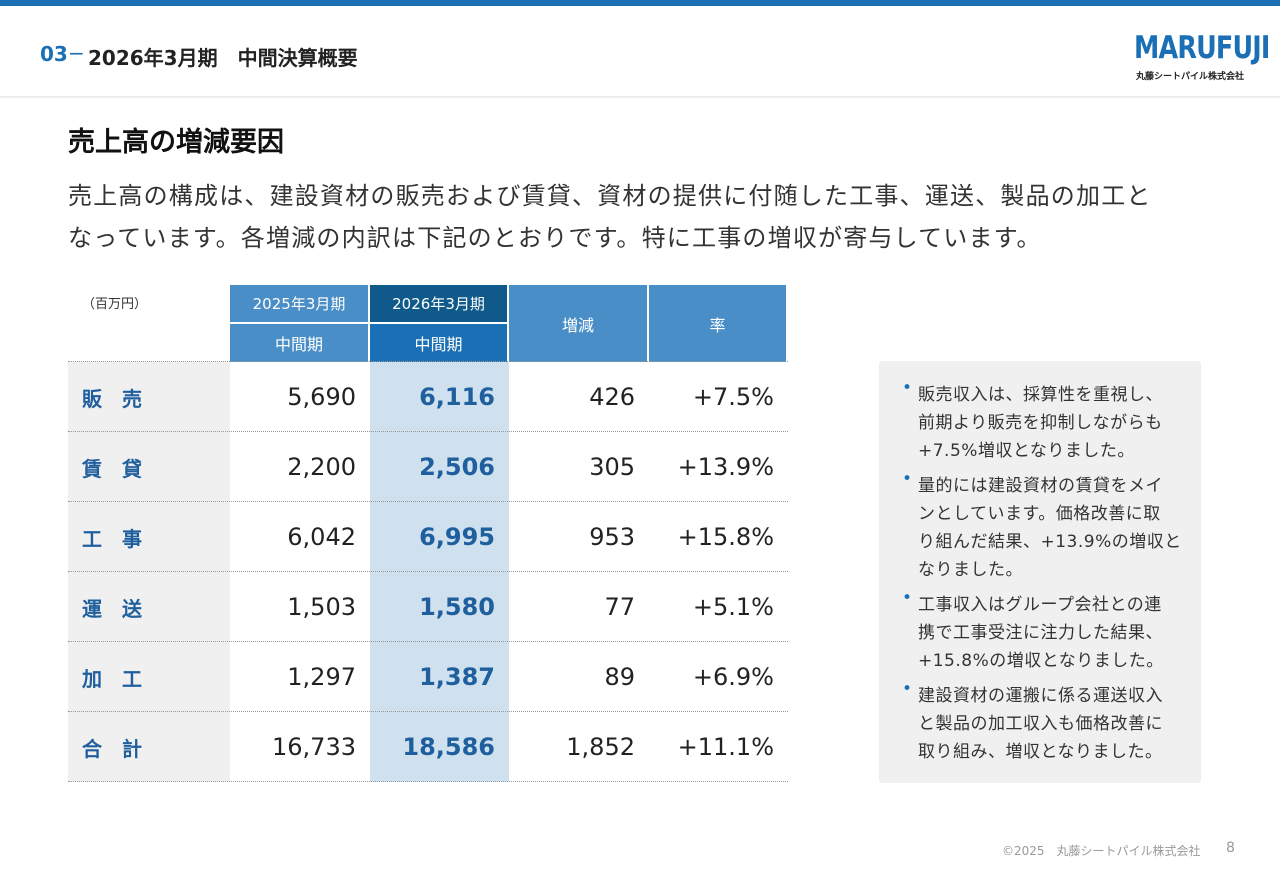 Image resolution: width=1280 pixels, height=886 pixels. What do you see at coordinates (439, 607) in the screenshot?
I see `table-cell: 1,580` at bounding box center [439, 607].